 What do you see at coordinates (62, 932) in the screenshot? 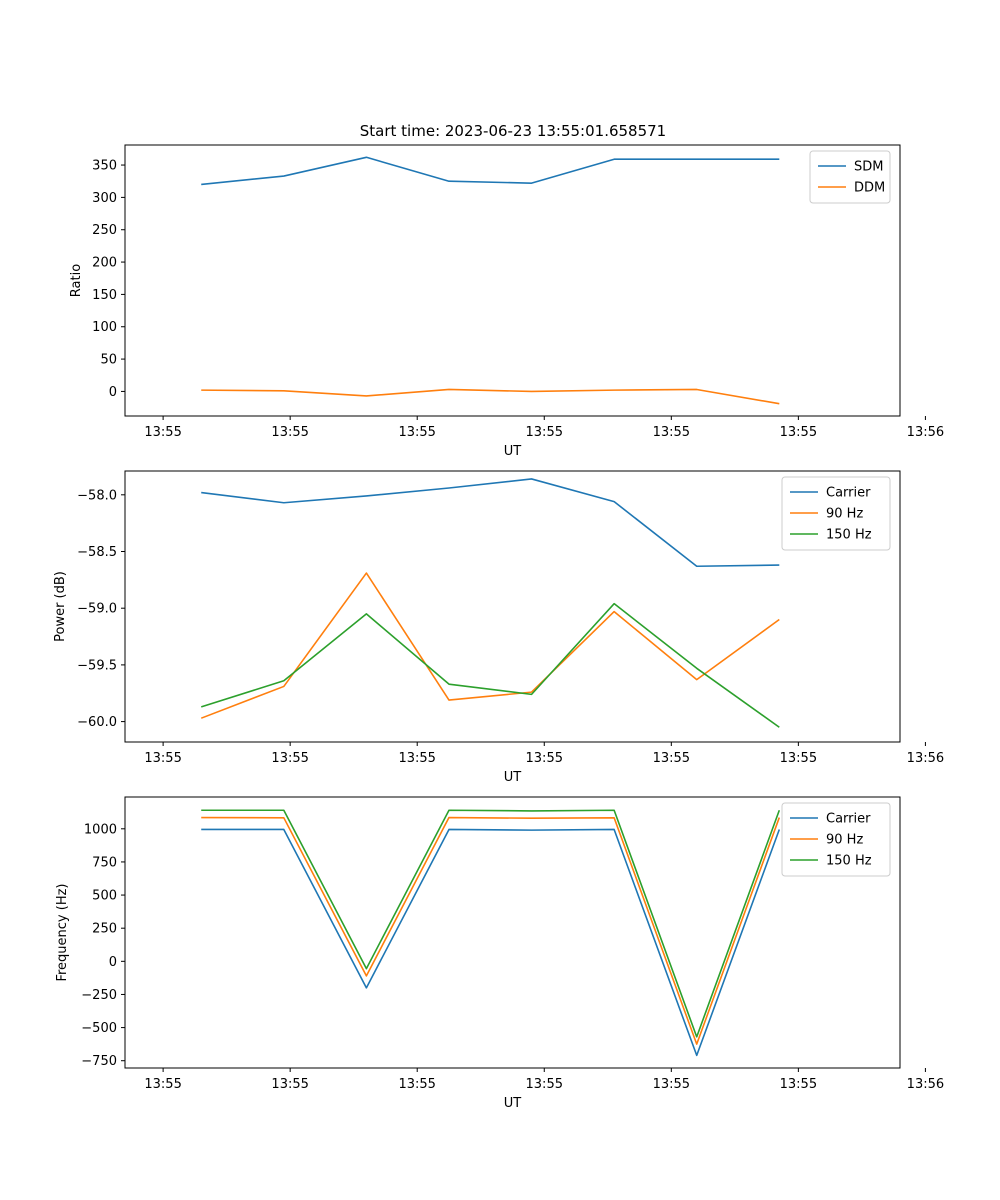
I see `y-axis-label: Frequency (Hz)` at bounding box center [62, 932].